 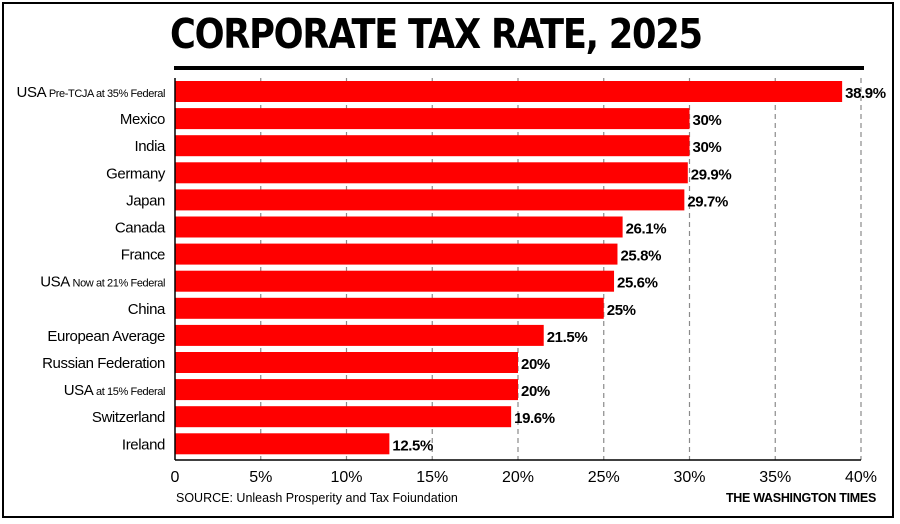 I want to click on category-label: China, so click(x=147, y=309).